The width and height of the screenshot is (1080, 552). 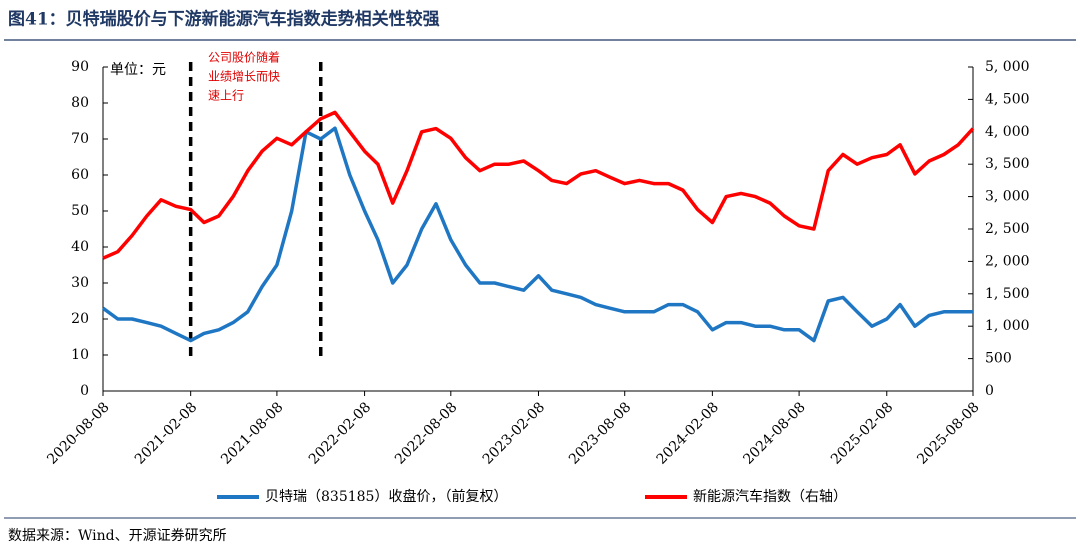 What do you see at coordinates (340, 433) in the screenshot?
I see `x-tick-label: 2022-02-08` at bounding box center [340, 433].